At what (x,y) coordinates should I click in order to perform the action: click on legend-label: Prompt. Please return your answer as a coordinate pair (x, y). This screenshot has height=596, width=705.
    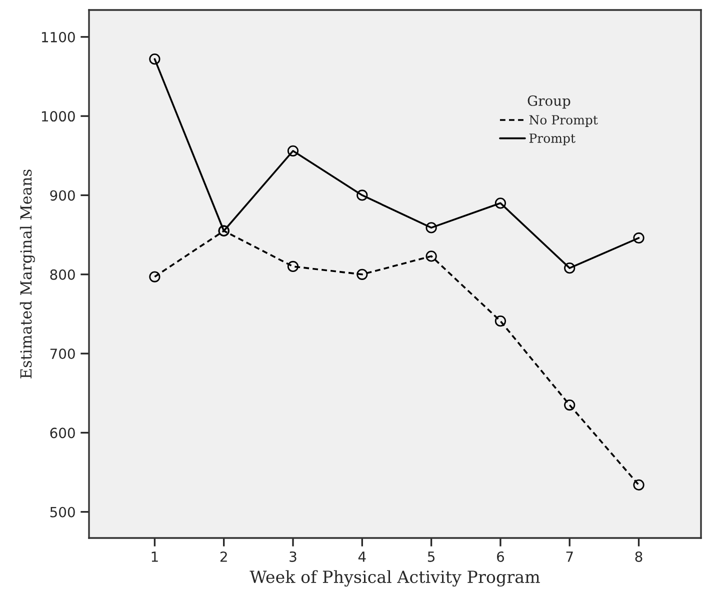
    Looking at the image, I should click on (552, 140).